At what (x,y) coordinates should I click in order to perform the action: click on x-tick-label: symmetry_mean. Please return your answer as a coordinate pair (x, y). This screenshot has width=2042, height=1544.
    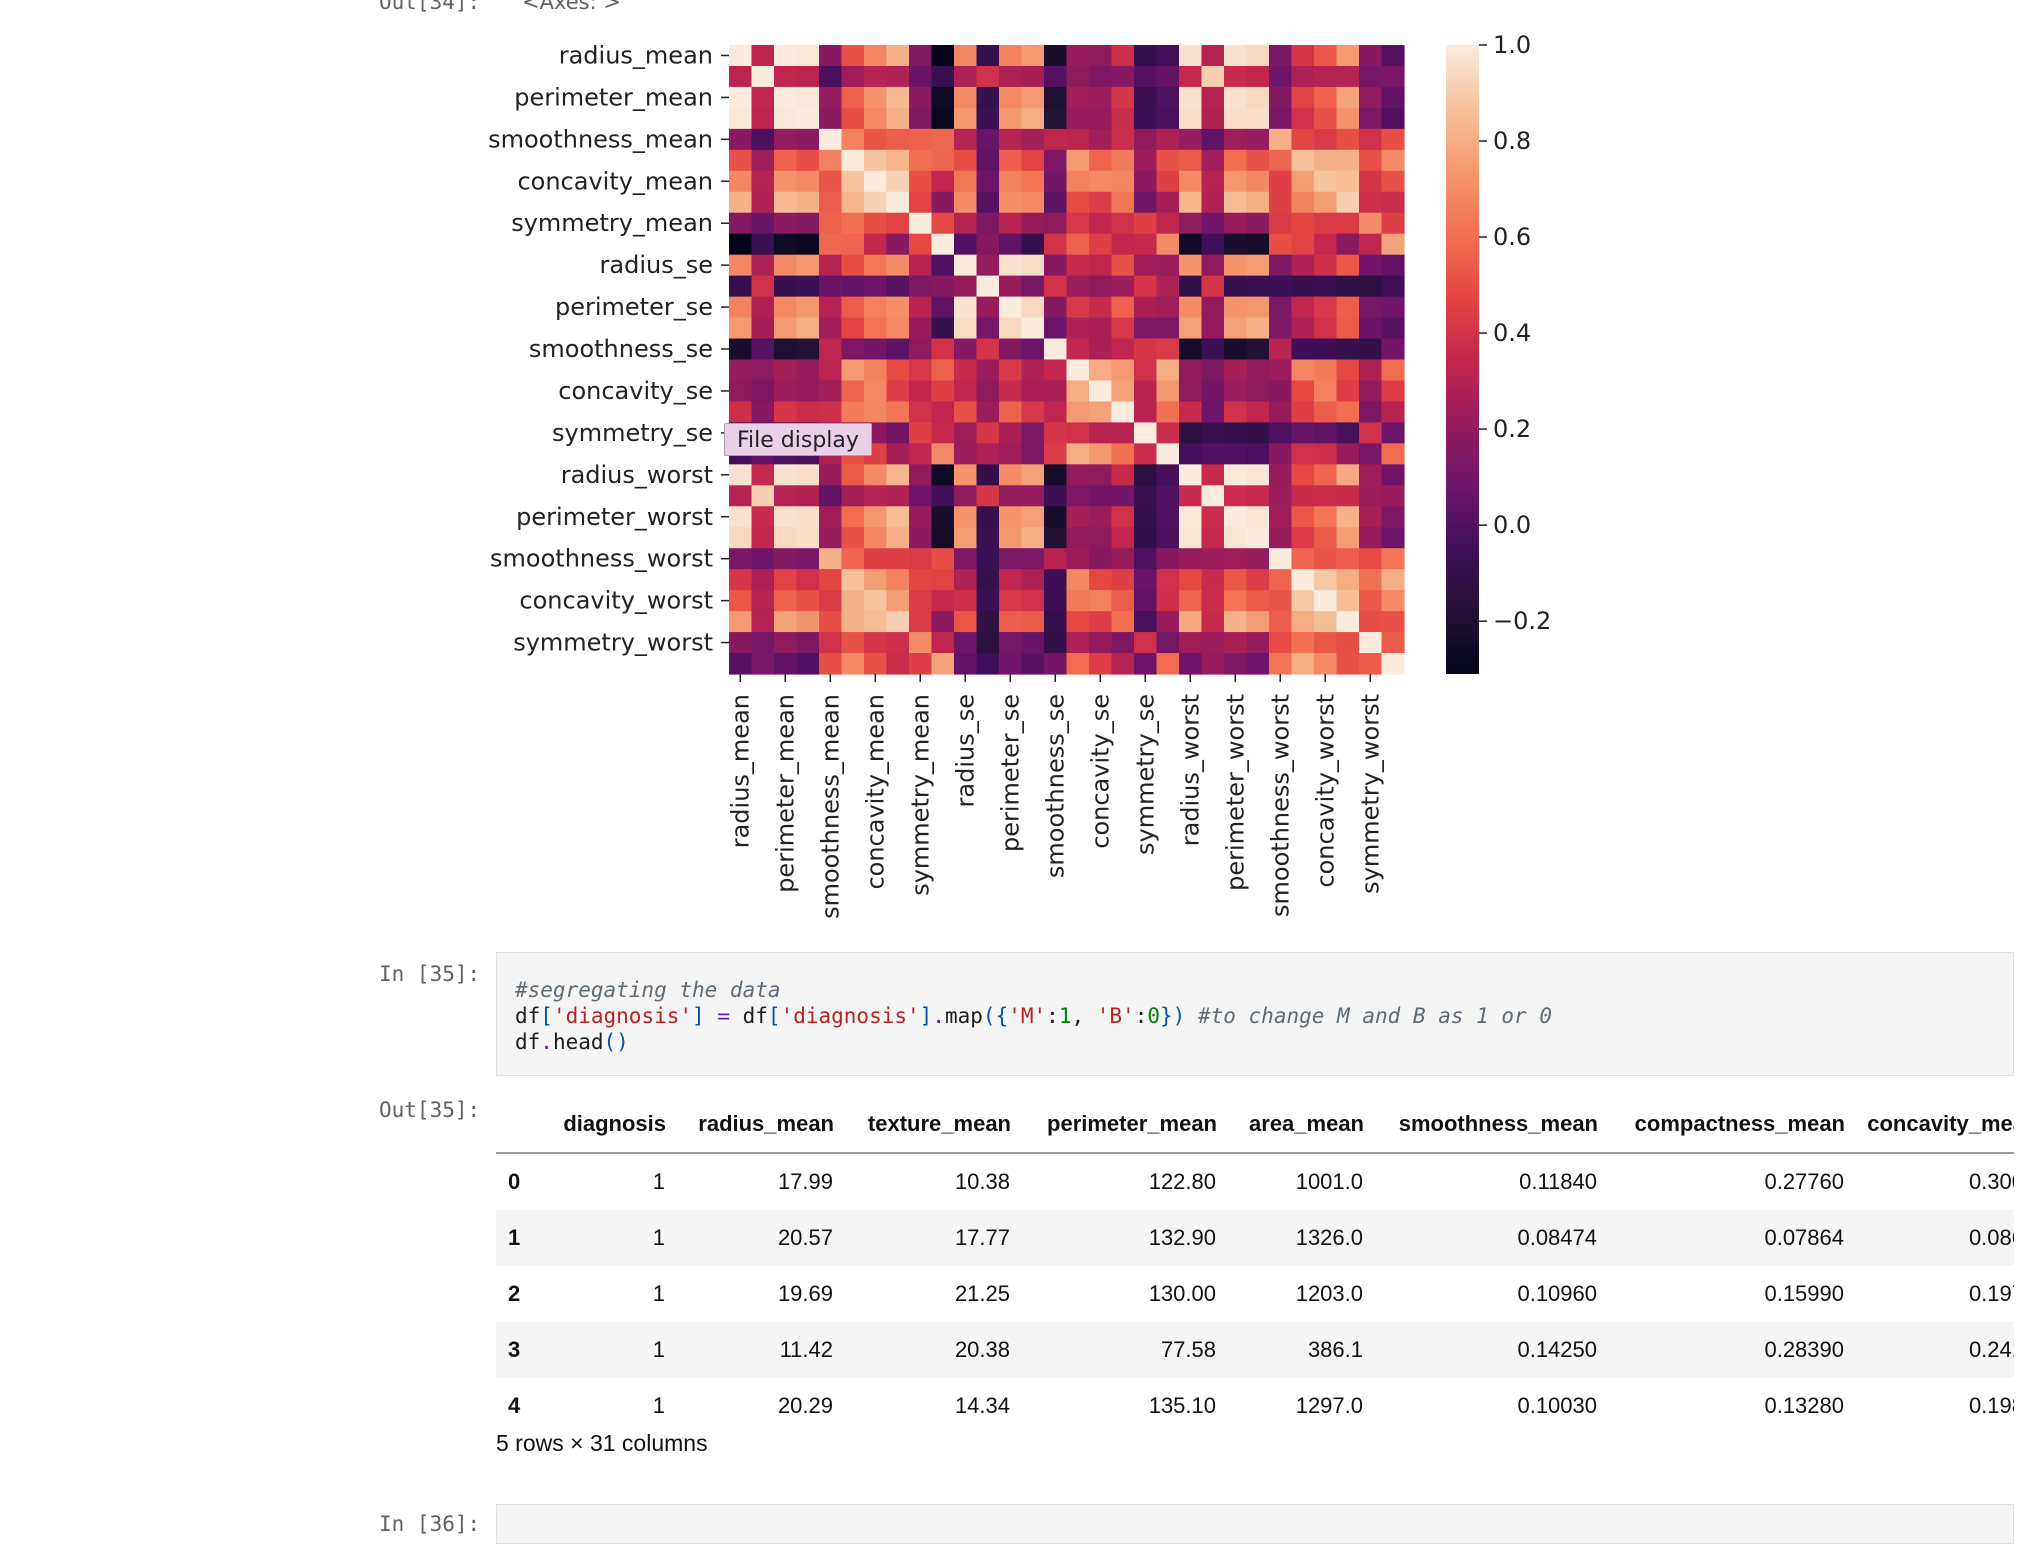
    Looking at the image, I should click on (920, 795).